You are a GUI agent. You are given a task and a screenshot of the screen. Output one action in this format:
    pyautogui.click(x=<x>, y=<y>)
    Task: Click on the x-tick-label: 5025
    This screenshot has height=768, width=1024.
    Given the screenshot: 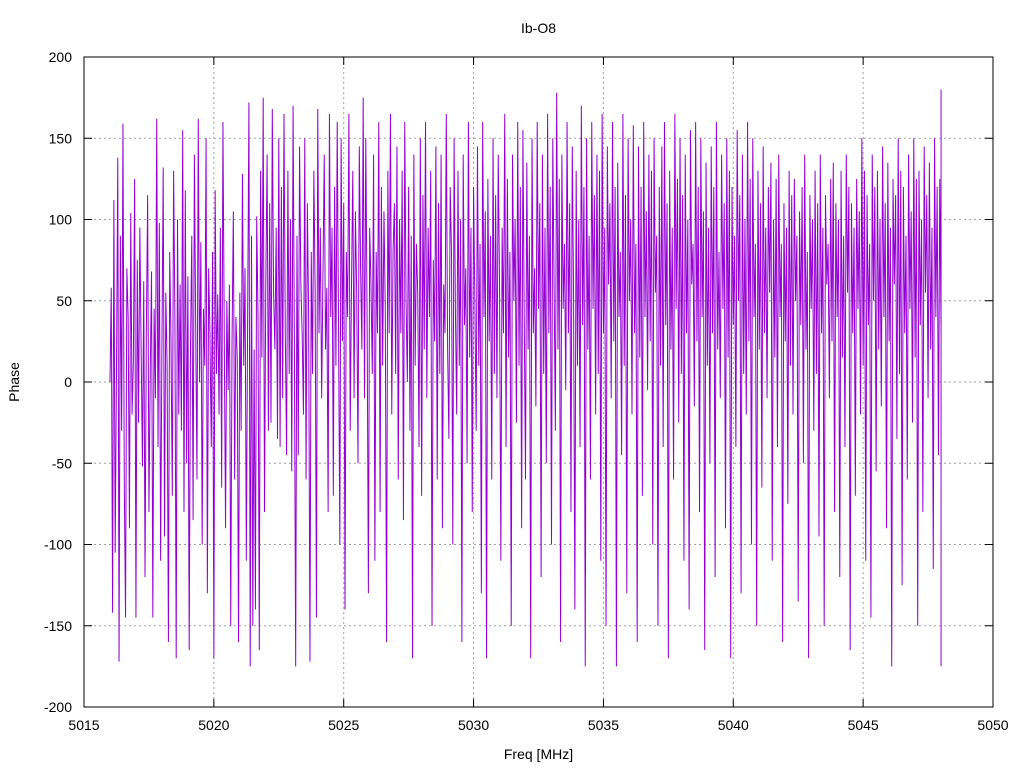 What is the action you would take?
    pyautogui.click(x=343, y=725)
    